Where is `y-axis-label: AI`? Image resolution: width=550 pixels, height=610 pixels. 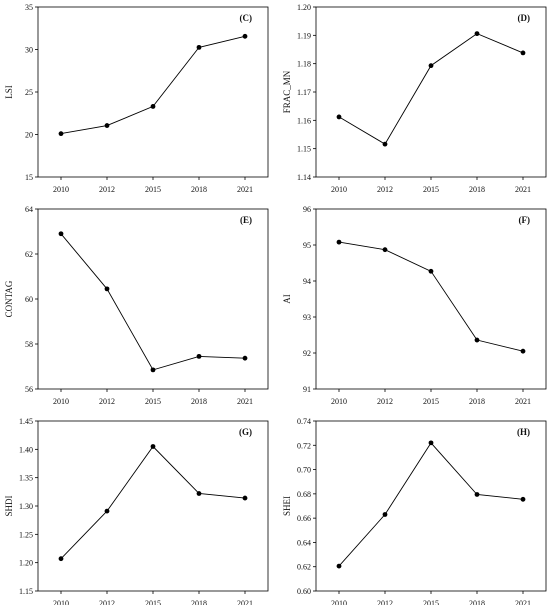
y-axis-label: AI is located at coordinates (287, 299).